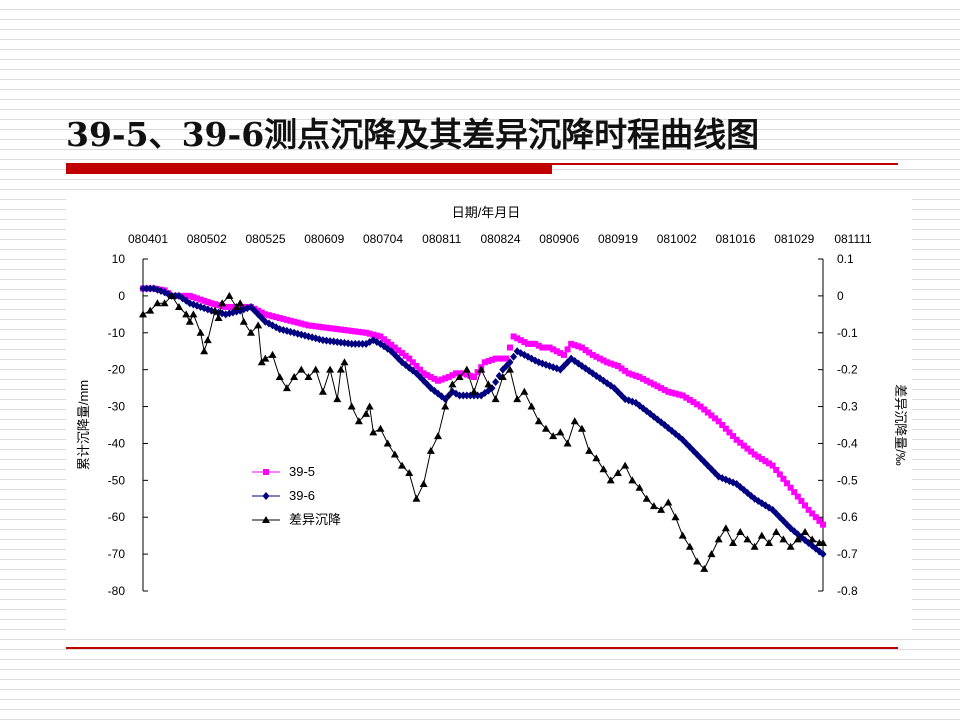 This screenshot has width=960, height=720. I want to click on y2-tick-label: -0.4, so click(847, 443).